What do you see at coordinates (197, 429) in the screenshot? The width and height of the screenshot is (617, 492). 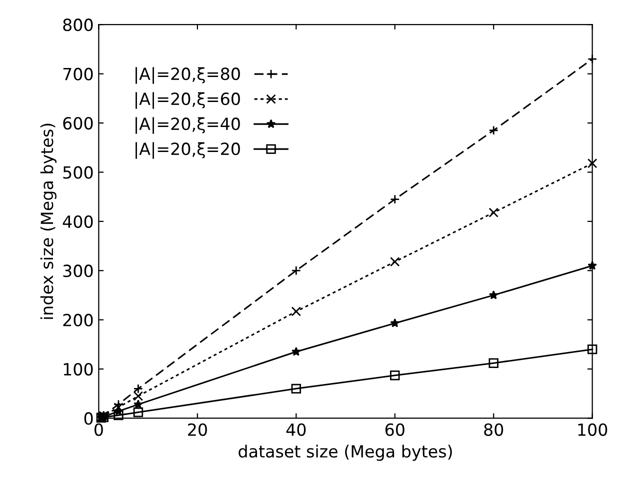 I see `x-tick-label: 20` at bounding box center [197, 429].